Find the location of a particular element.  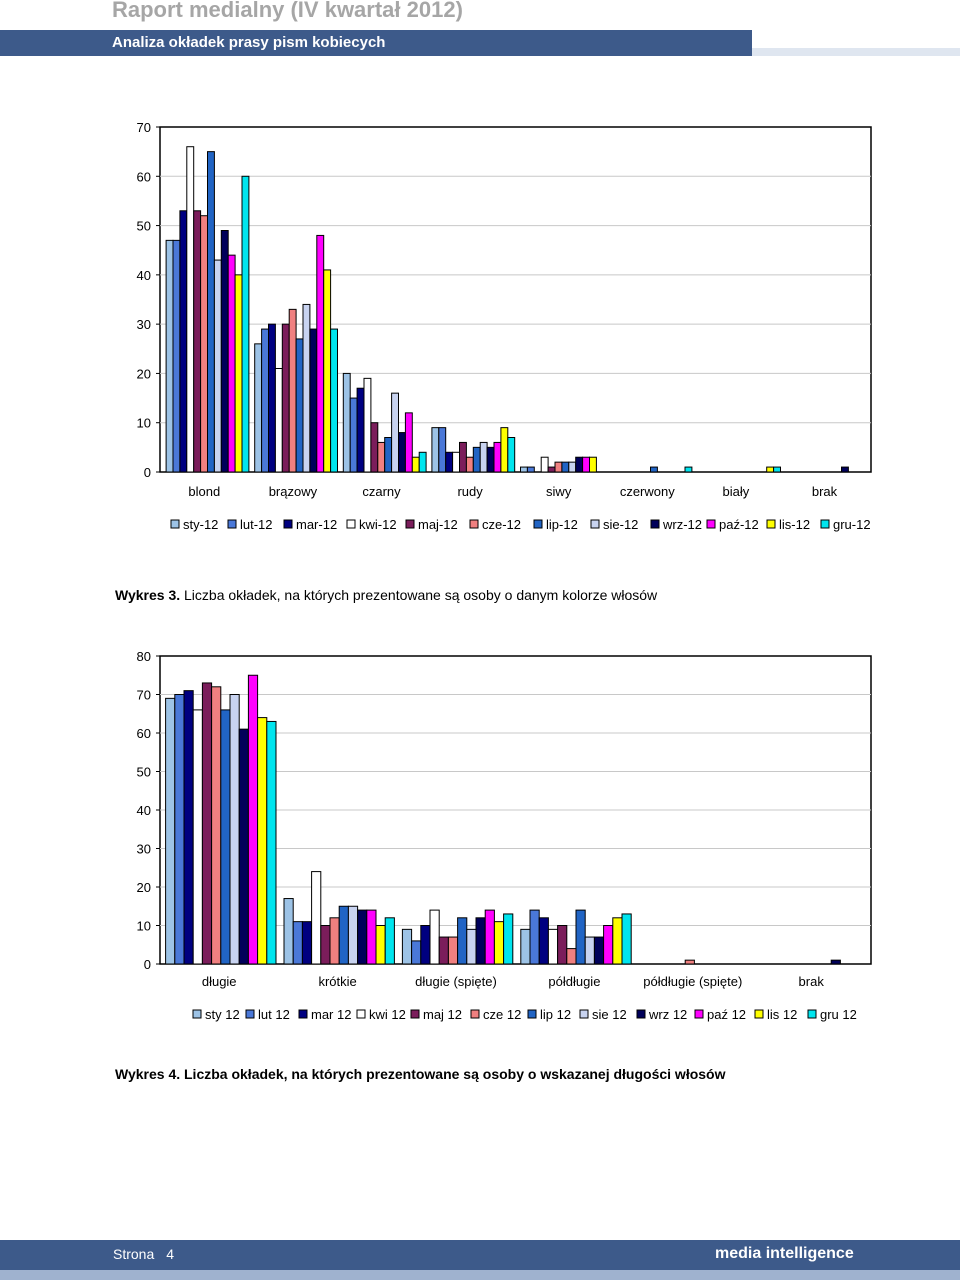

legend-label: lis-12 is located at coordinates (794, 524).